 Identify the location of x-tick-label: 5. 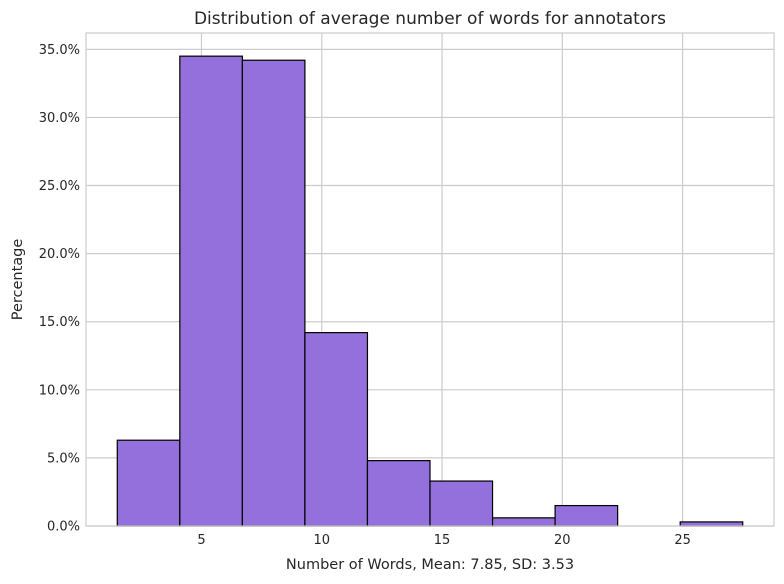
(201, 540).